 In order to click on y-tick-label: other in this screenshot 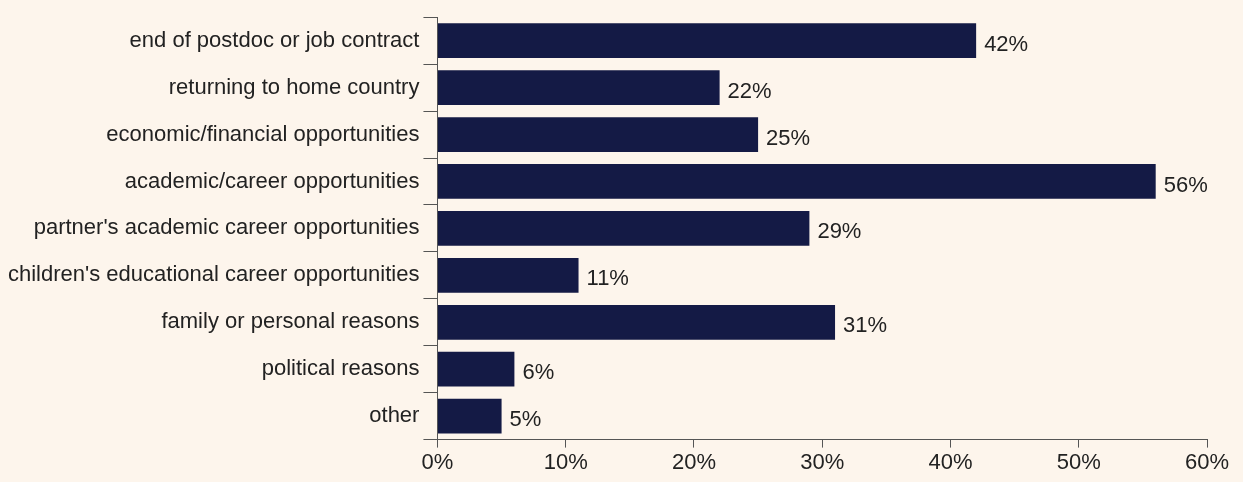, I will do `click(394, 415)`.